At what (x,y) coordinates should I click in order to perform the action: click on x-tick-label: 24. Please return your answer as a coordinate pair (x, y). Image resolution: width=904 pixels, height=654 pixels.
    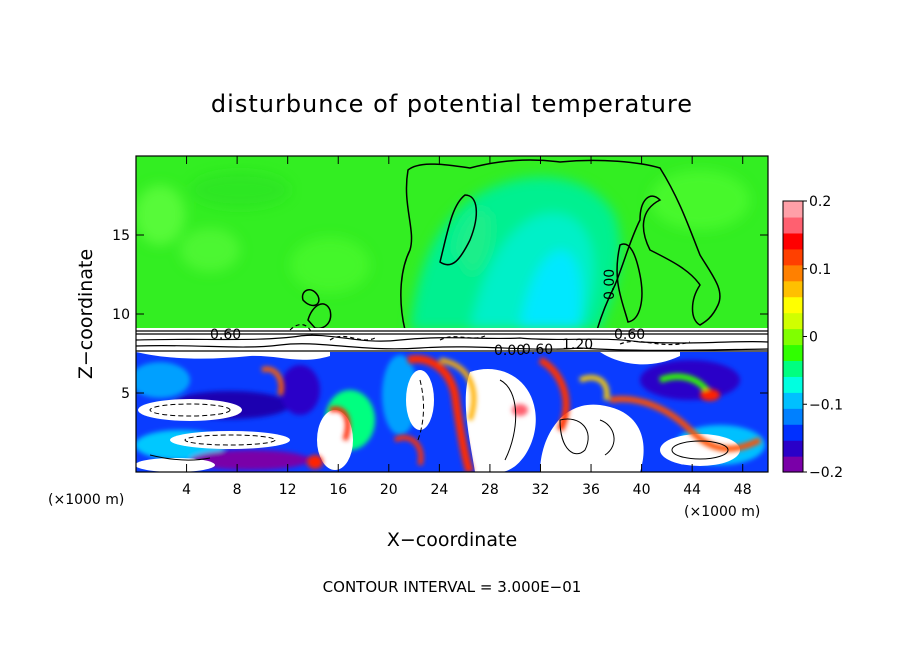
    Looking at the image, I should click on (439, 490).